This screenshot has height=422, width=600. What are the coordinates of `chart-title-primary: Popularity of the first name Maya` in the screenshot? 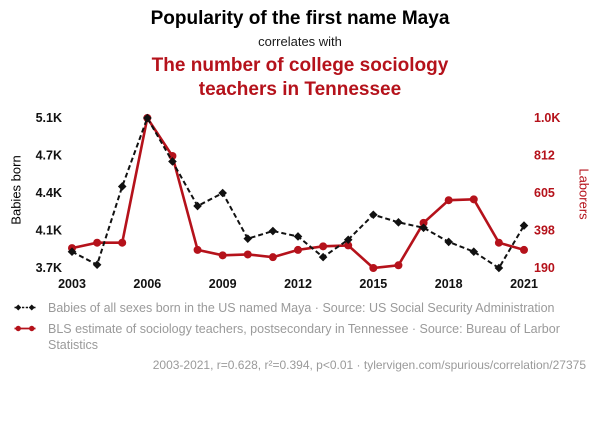 It's located at (300, 18).